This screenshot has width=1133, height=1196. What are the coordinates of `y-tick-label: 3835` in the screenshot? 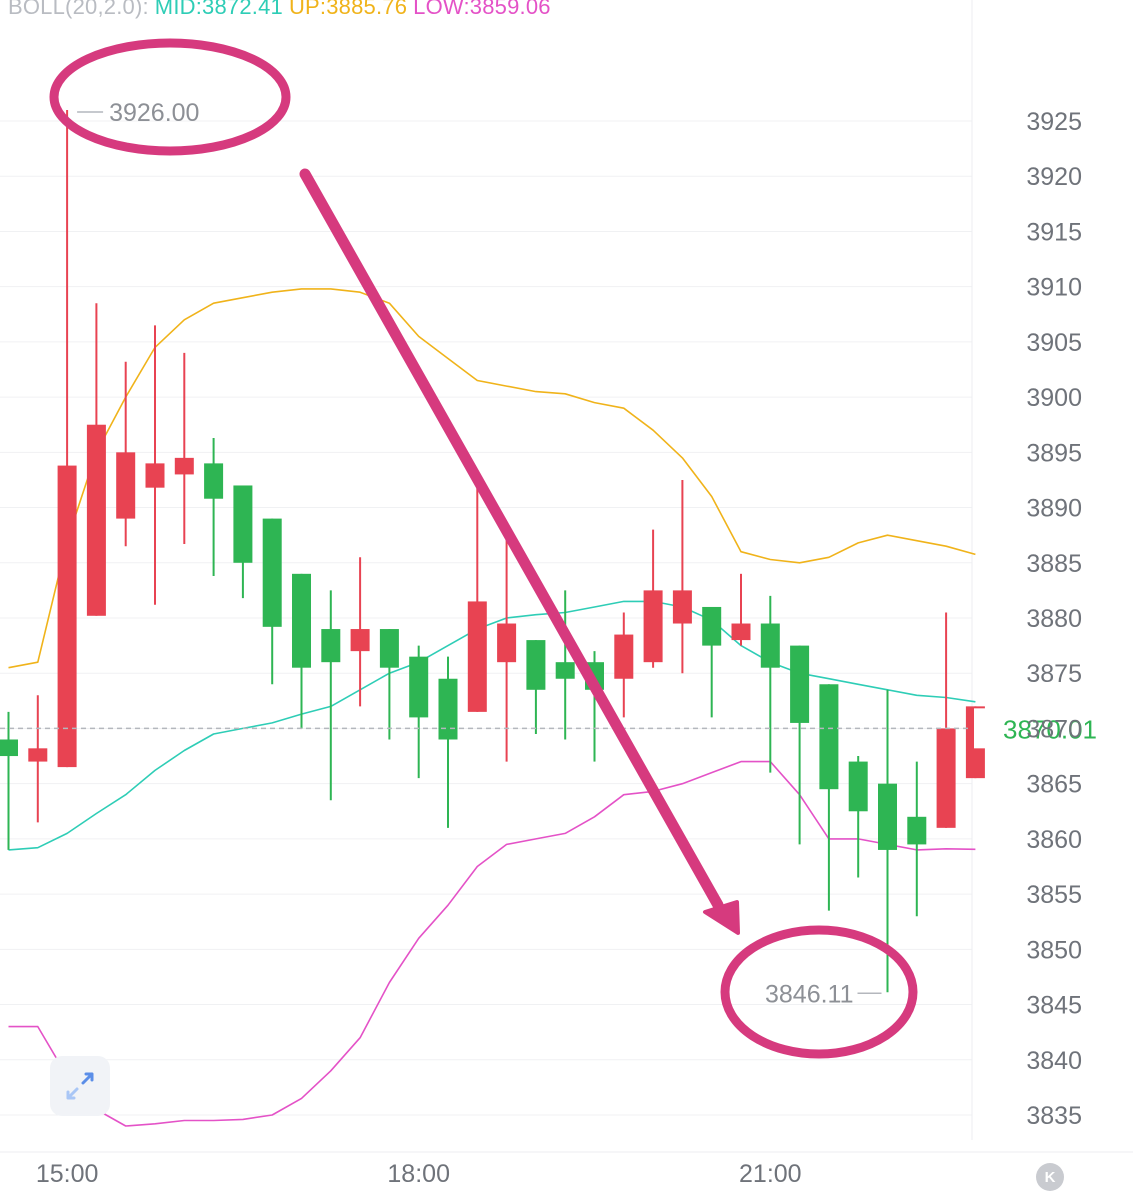 It's located at (1054, 1116).